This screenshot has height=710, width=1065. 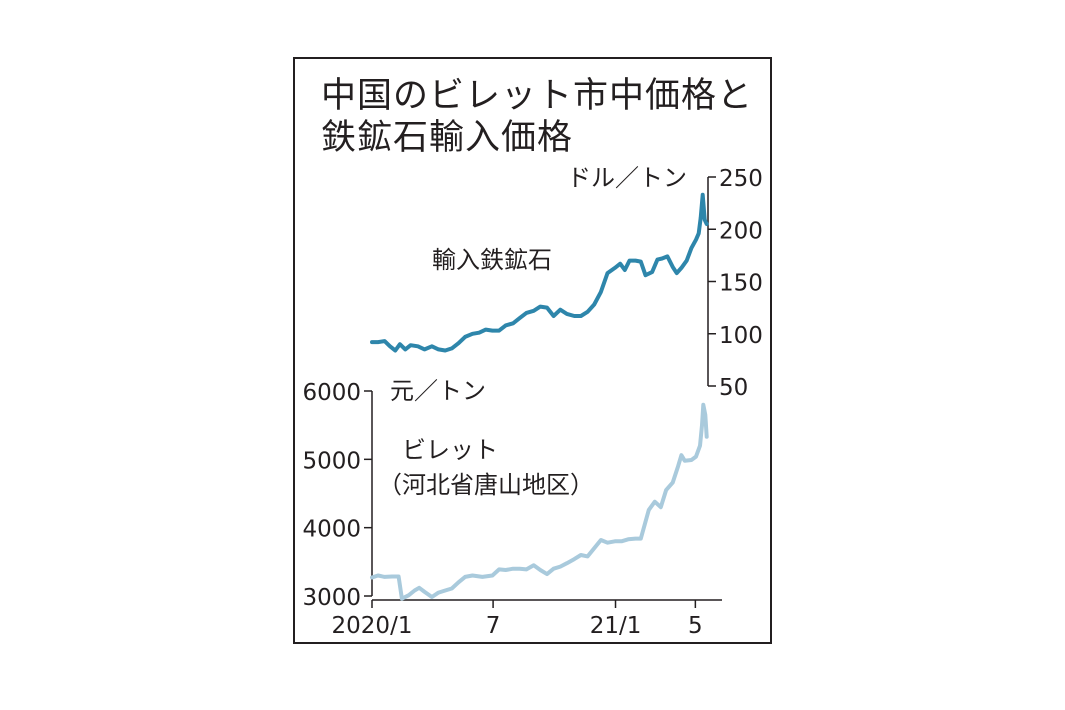 I want to click on chart-title-line-1: 中国のビレット市中価格と, so click(x=537, y=96).